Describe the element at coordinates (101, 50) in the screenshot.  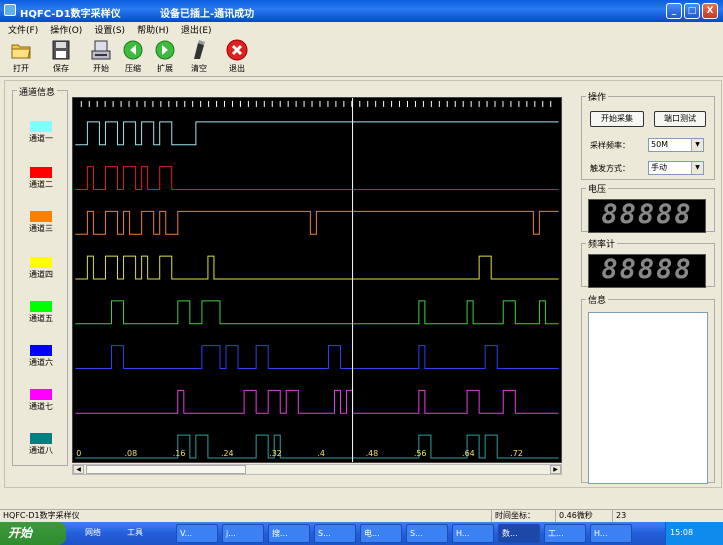
I see `device-start-icon` at that location.